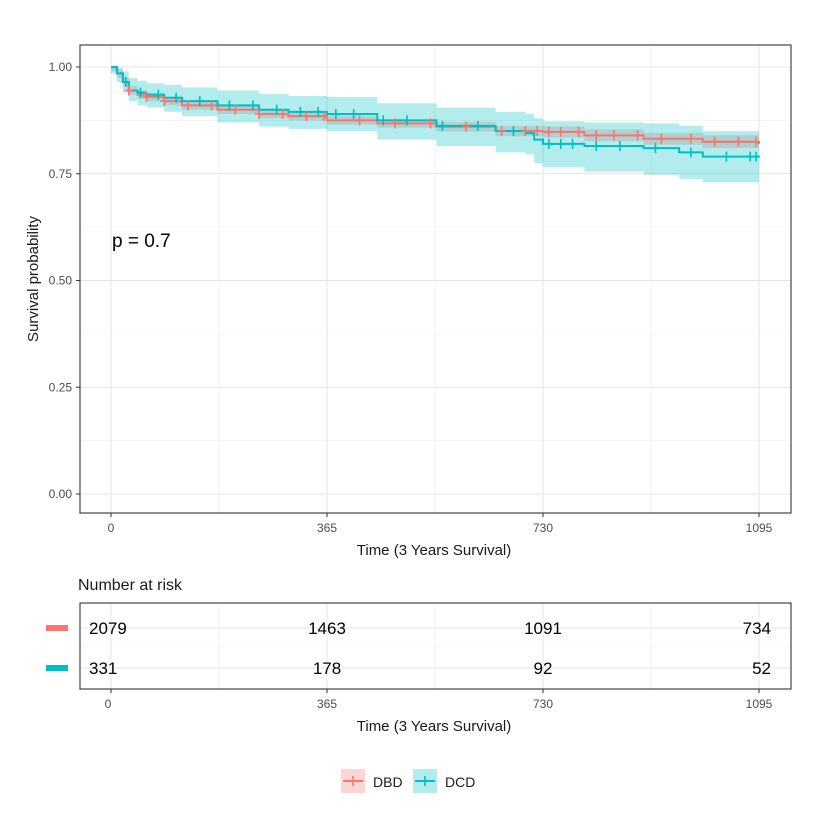 This screenshot has height=827, width=826. Describe the element at coordinates (141, 241) in the screenshot. I see `p-value-label: p = 0.7` at that location.